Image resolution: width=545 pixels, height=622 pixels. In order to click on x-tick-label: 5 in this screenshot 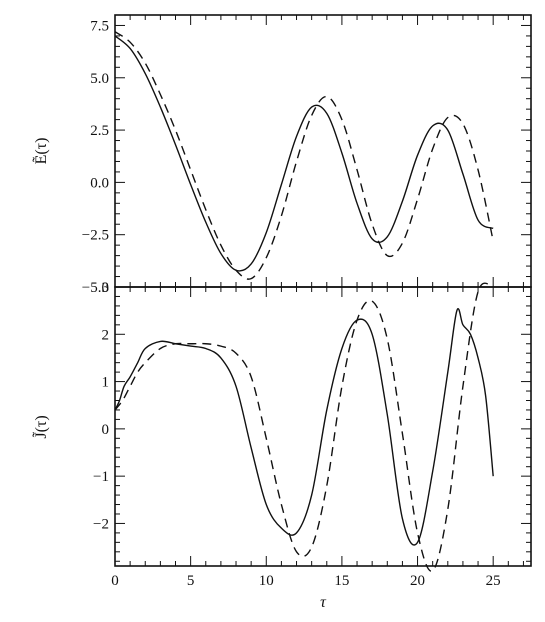, I will do `click(191, 581)`.